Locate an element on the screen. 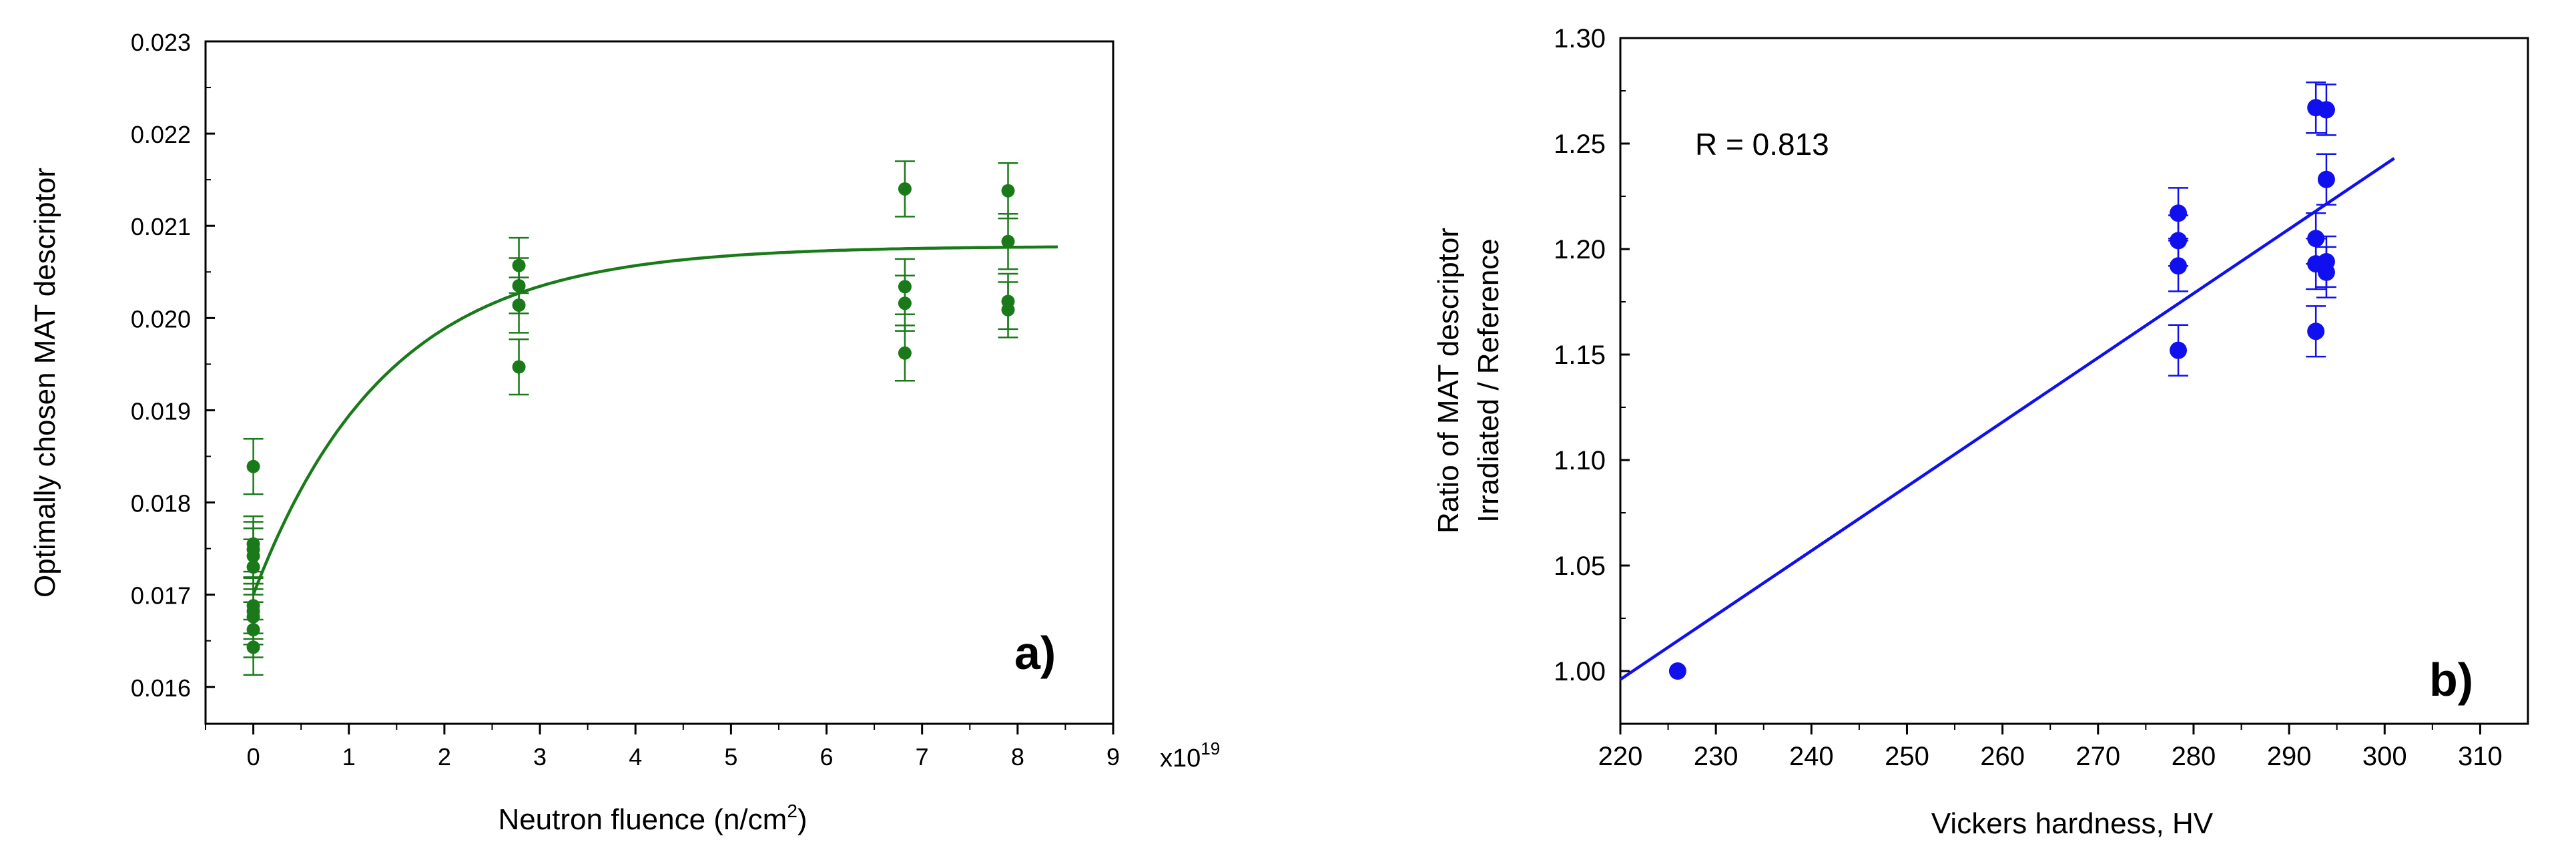 The height and width of the screenshot is (862, 2576). y-tick-label: 0.022 is located at coordinates (161, 134).